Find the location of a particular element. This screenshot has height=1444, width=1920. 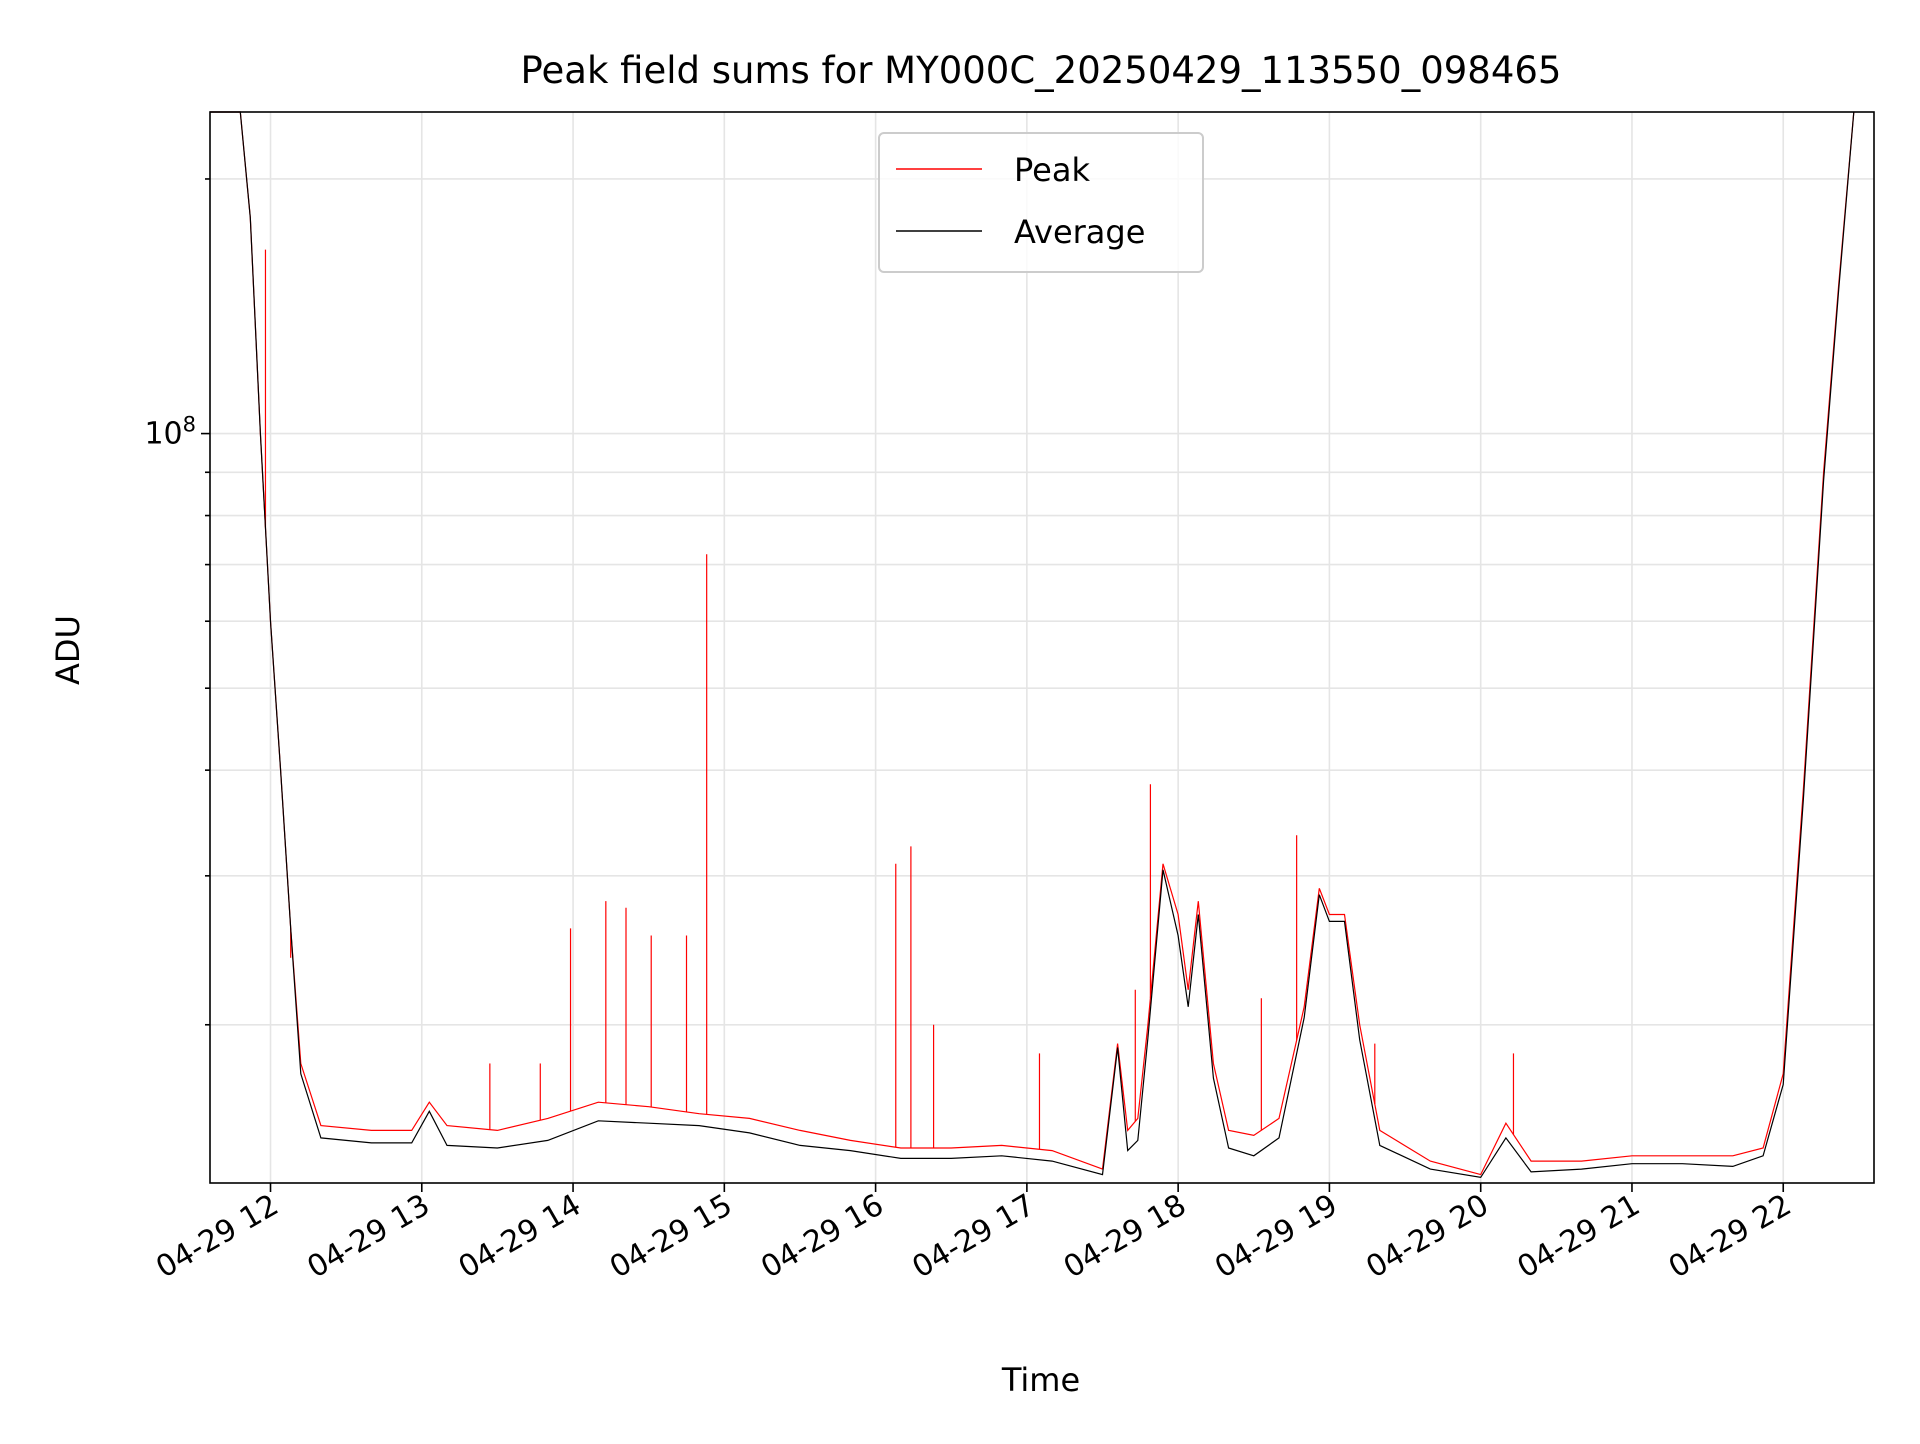

legend: Peak Average is located at coordinates (1041, 202).